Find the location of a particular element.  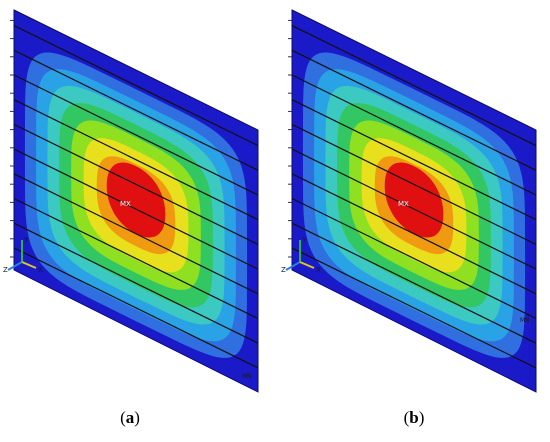

caption-b: (b) is located at coordinates (414, 417).